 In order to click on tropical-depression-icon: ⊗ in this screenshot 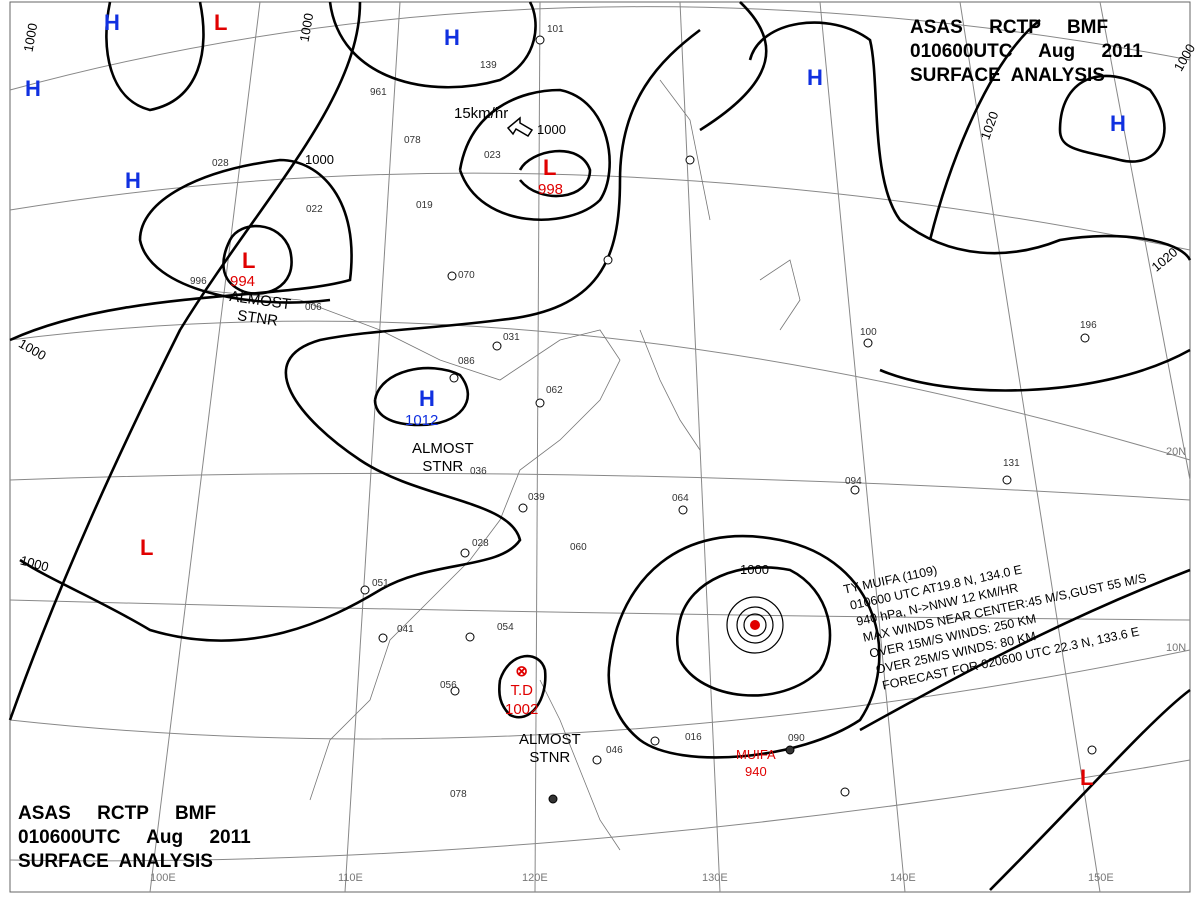, I will do `click(521, 671)`.